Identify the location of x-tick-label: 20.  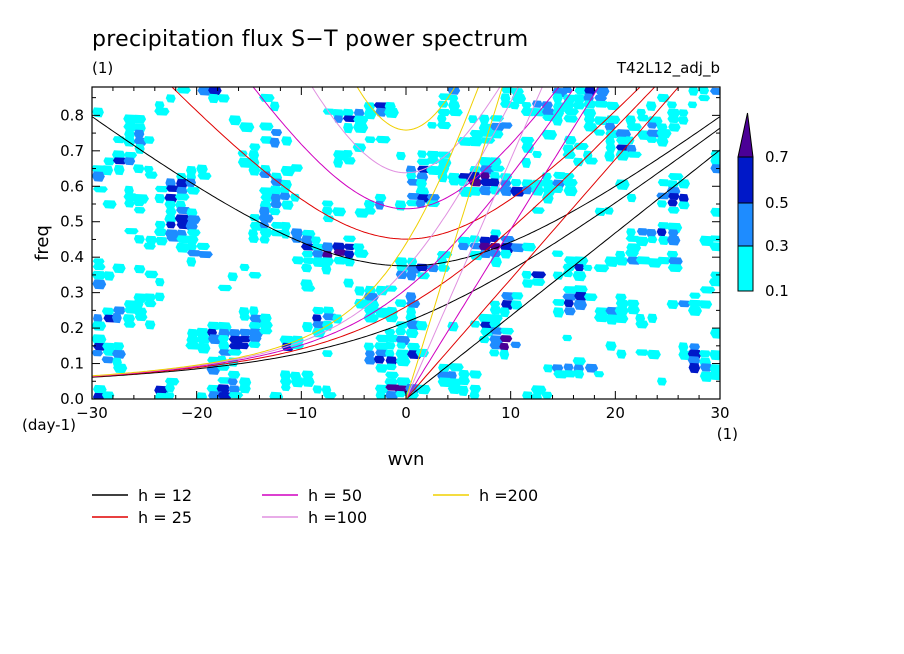
(615, 413).